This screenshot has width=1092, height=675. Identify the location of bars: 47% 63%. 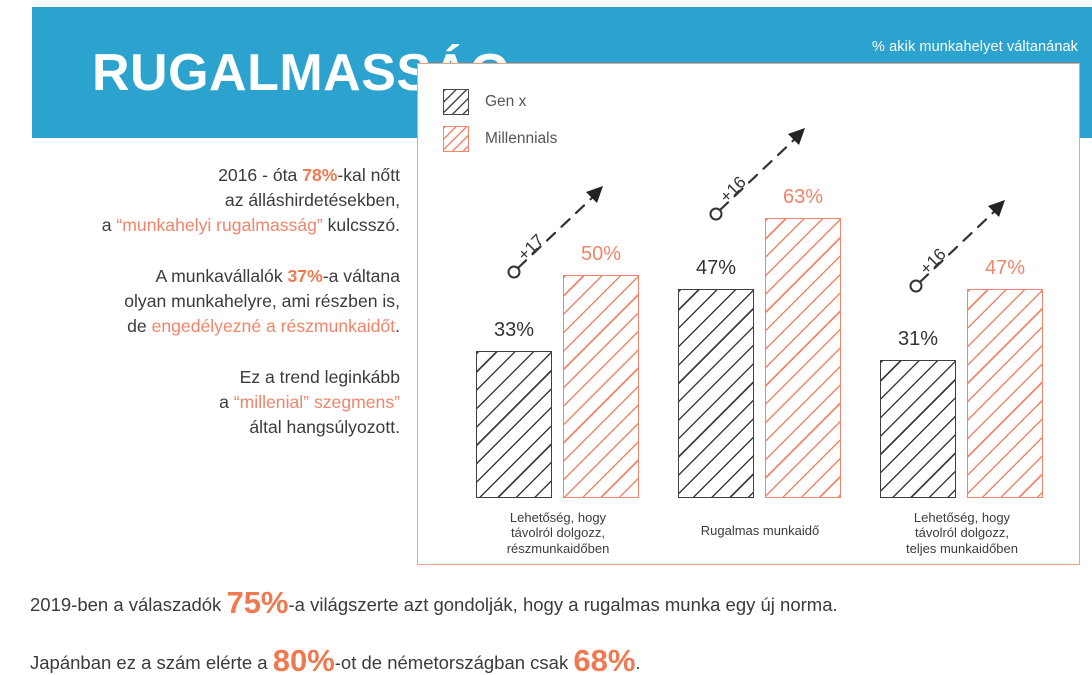
(759, 342).